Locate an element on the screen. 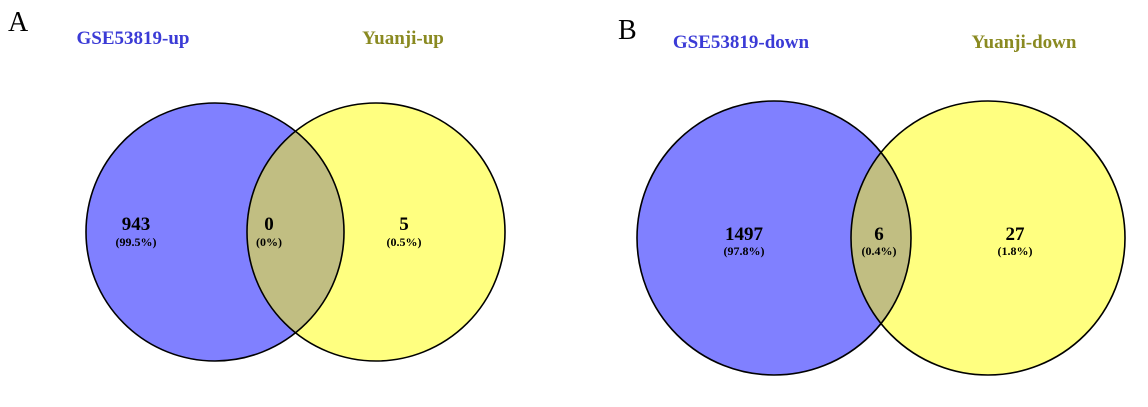  right-set-title: Yuanji-down is located at coordinates (1024, 42).